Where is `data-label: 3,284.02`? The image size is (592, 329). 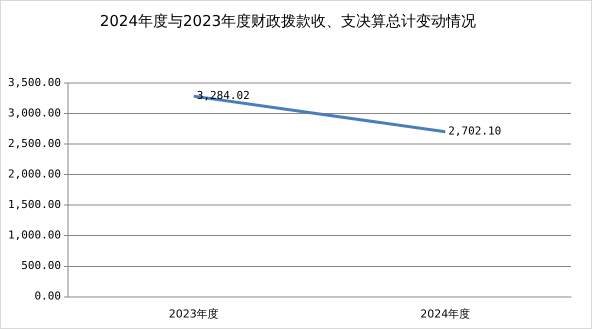
data-label: 3,284.02 is located at coordinates (223, 95).